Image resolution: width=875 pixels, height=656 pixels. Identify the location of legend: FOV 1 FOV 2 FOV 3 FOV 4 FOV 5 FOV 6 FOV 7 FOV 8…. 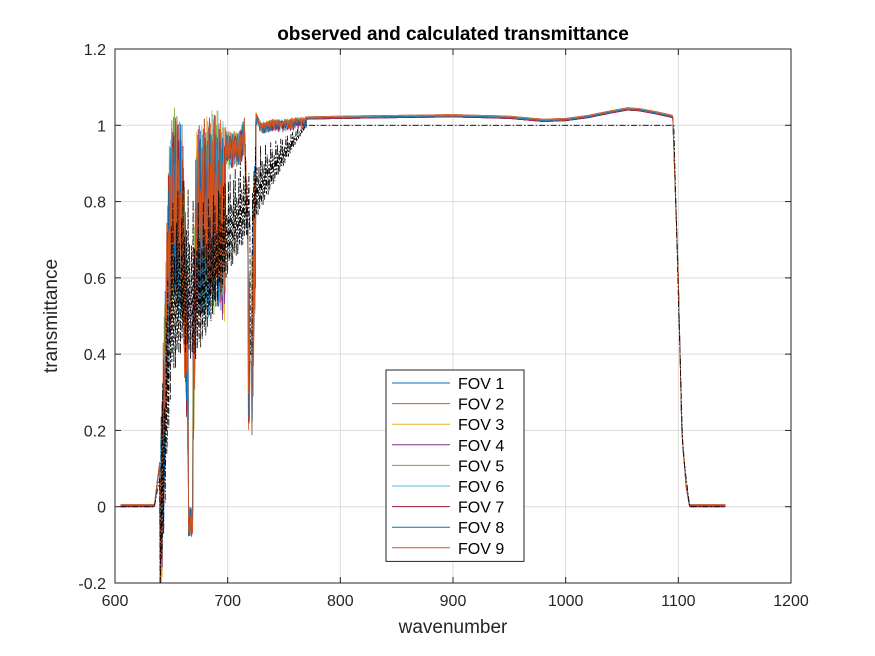
(455, 465).